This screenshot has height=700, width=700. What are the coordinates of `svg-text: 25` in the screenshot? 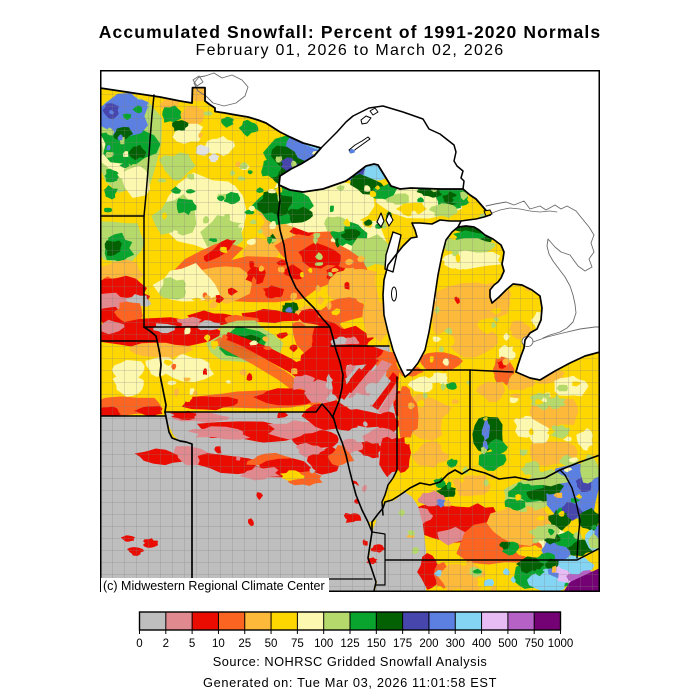 It's located at (244, 644).